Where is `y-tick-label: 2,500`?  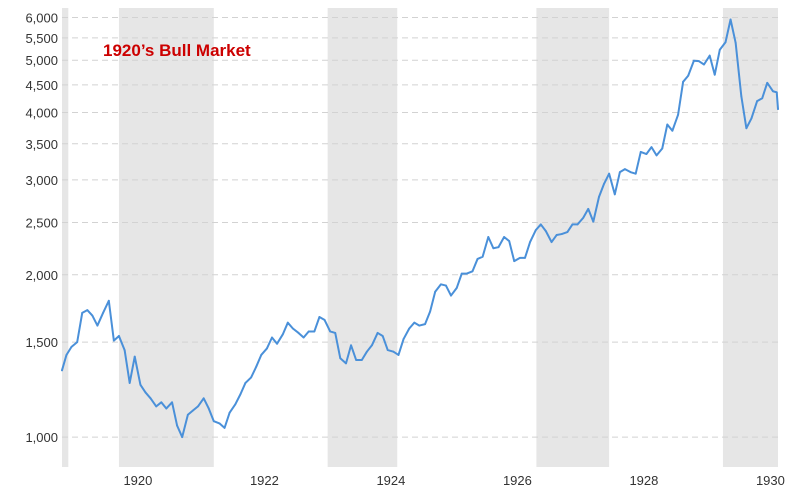
y-tick-label: 2,500 is located at coordinates (41, 223).